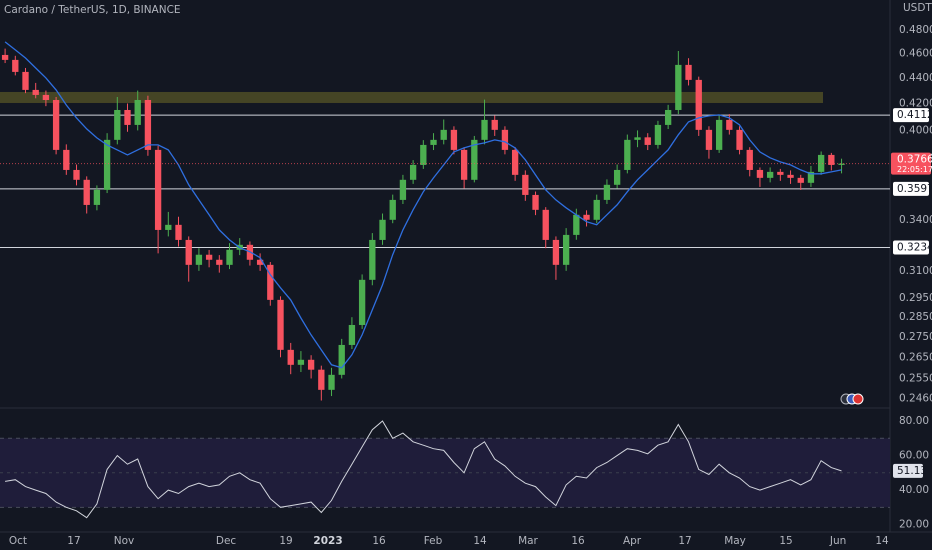  What do you see at coordinates (914, 421) in the screenshot?
I see `rsi-tick-label: 80.00` at bounding box center [914, 421].